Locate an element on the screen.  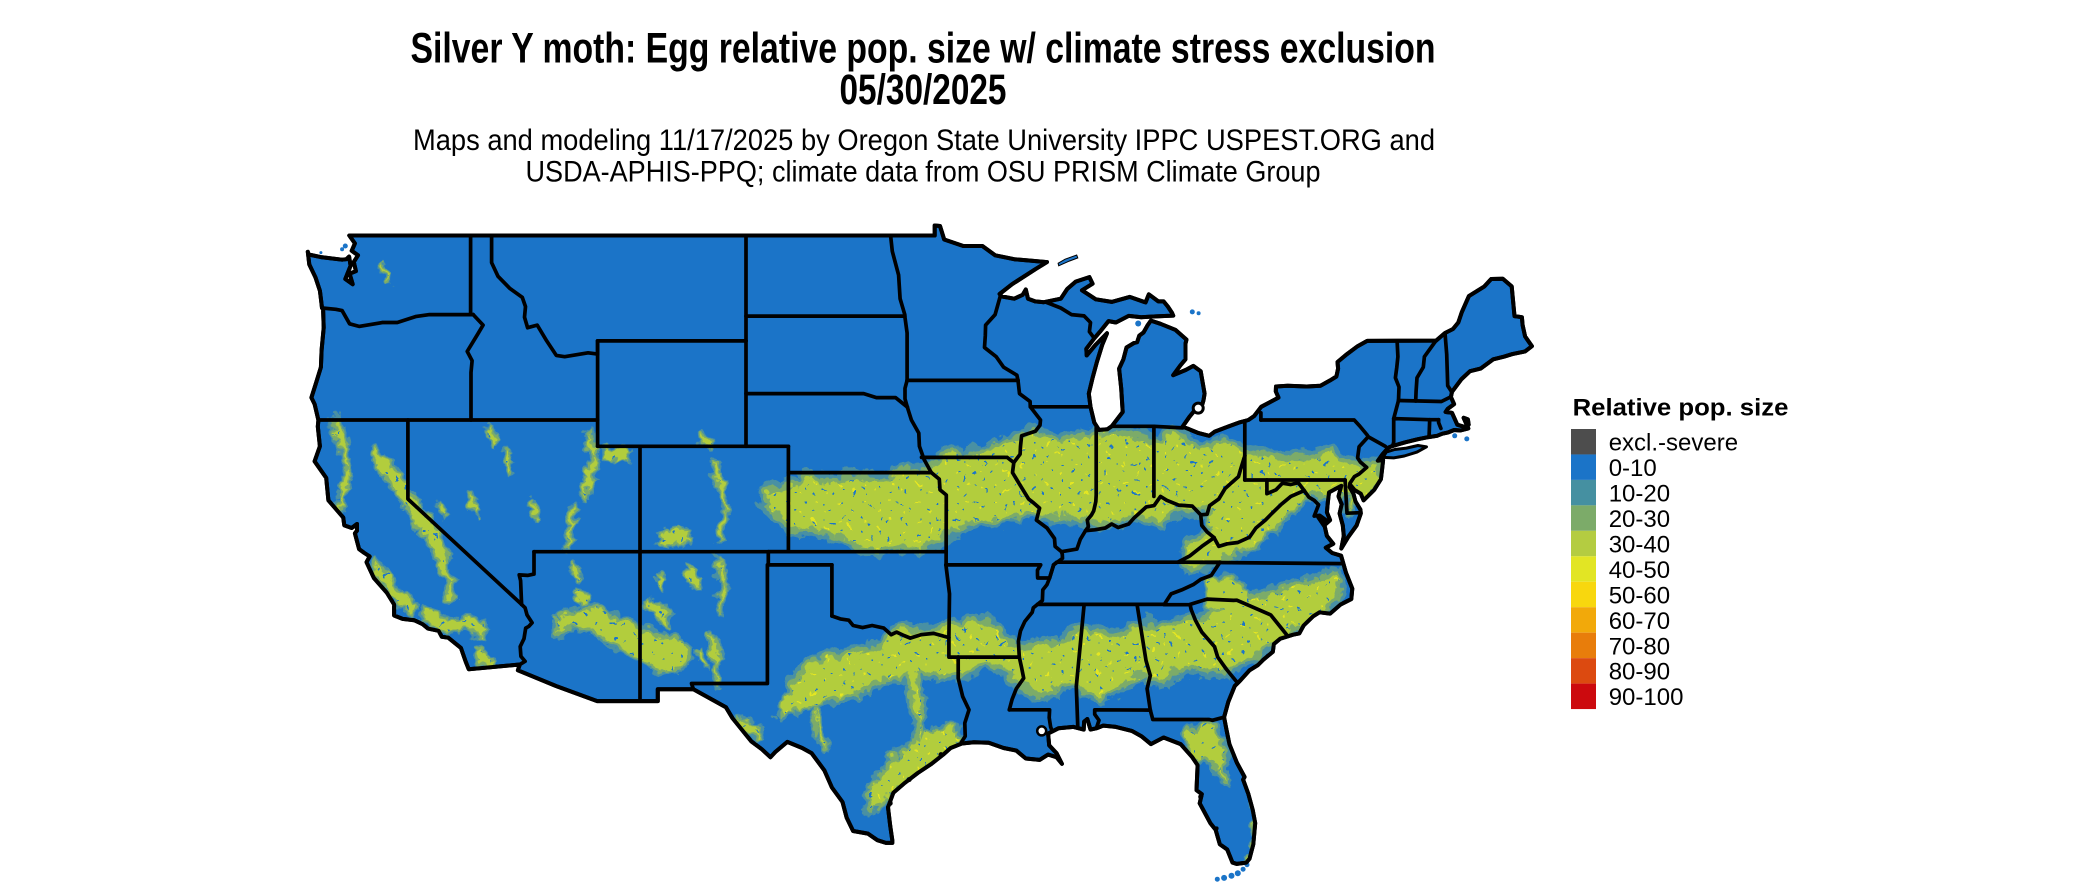
svg-text: 05/30/2025 is located at coordinates (923, 90).